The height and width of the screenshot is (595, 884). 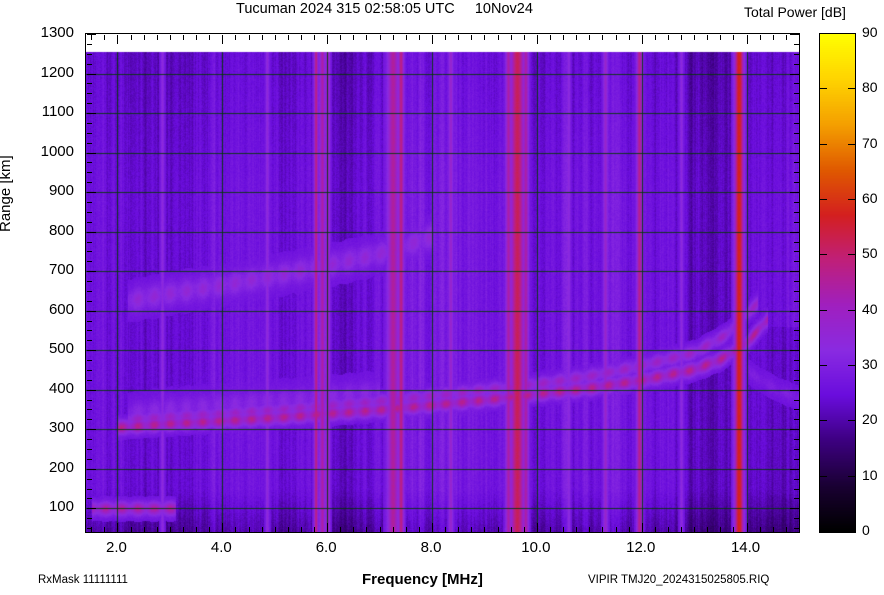 I want to click on y-tick-label: 400, so click(x=61, y=388).